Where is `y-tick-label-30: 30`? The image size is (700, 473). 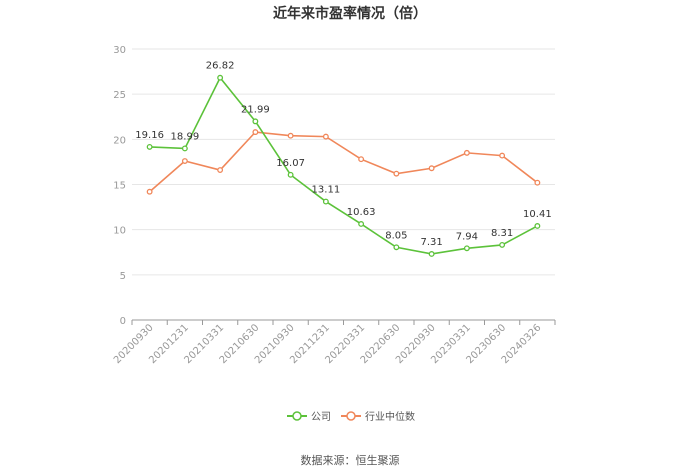 y-tick-label-30: 30 is located at coordinates (119, 50).